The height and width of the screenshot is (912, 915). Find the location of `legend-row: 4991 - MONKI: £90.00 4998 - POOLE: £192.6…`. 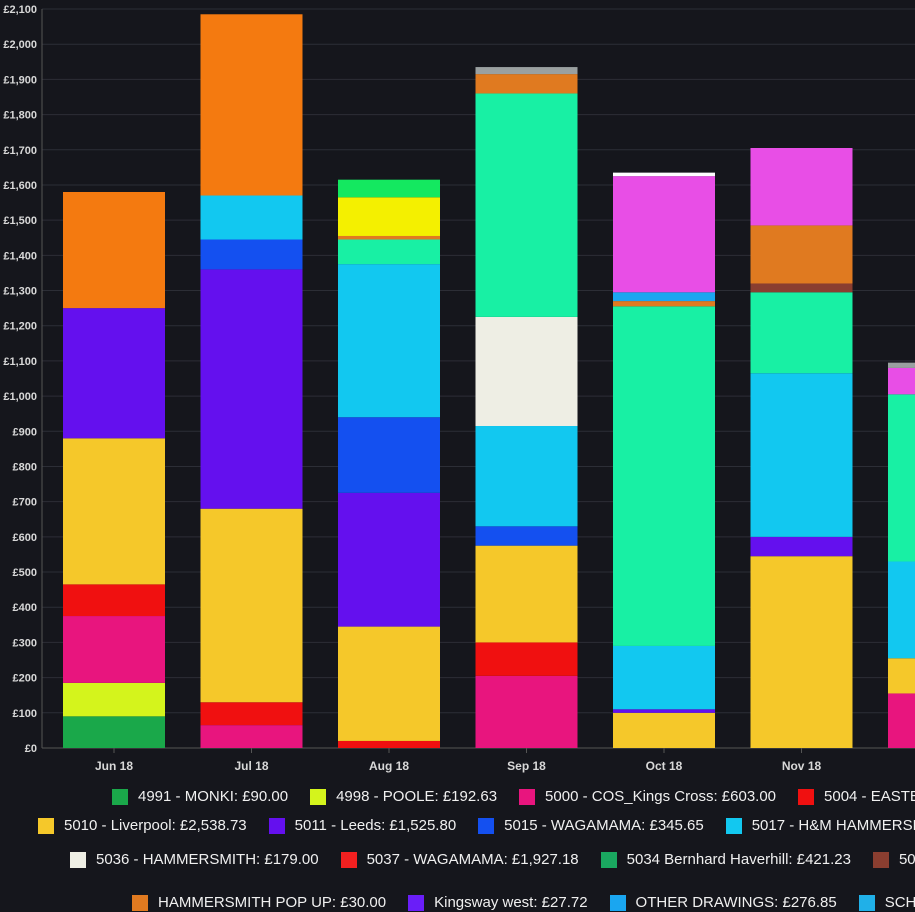

legend-row: 4991 - MONKI: £90.00 4998 - POOLE: £192.6… is located at coordinates (513, 796).